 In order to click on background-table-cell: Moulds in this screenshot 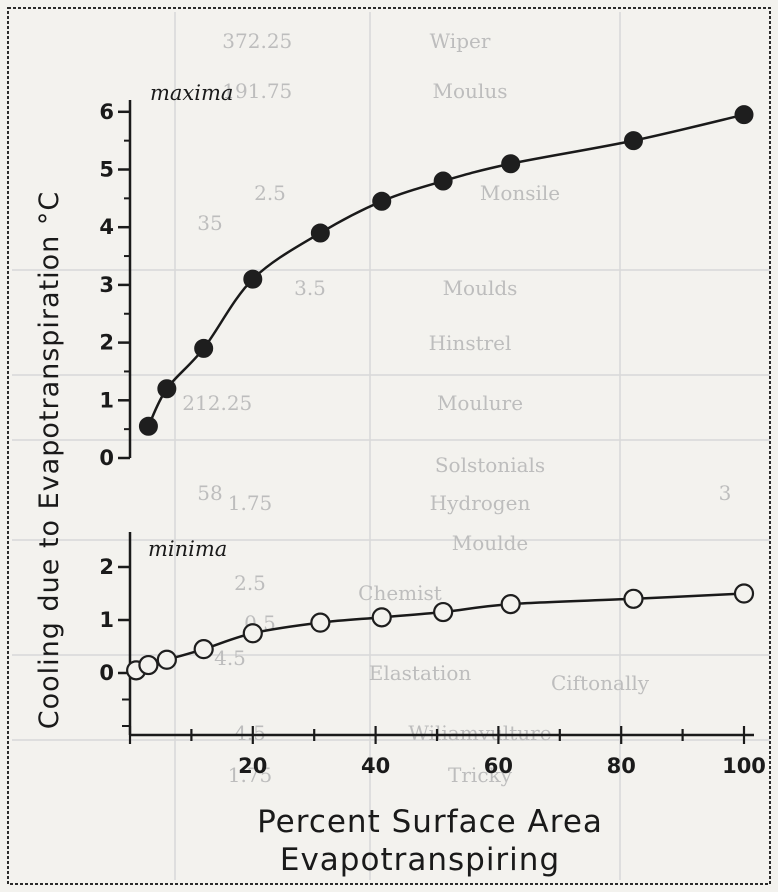, I will do `click(480, 288)`.